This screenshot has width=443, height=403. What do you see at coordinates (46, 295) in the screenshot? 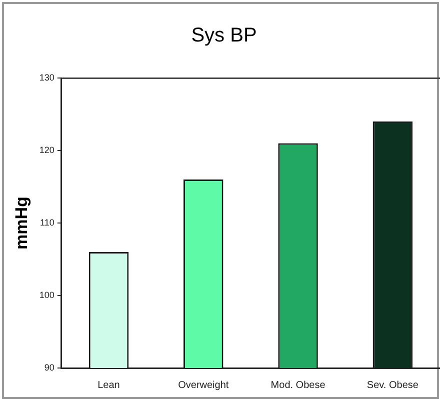
I see `y-tick-label: 100` at bounding box center [46, 295].